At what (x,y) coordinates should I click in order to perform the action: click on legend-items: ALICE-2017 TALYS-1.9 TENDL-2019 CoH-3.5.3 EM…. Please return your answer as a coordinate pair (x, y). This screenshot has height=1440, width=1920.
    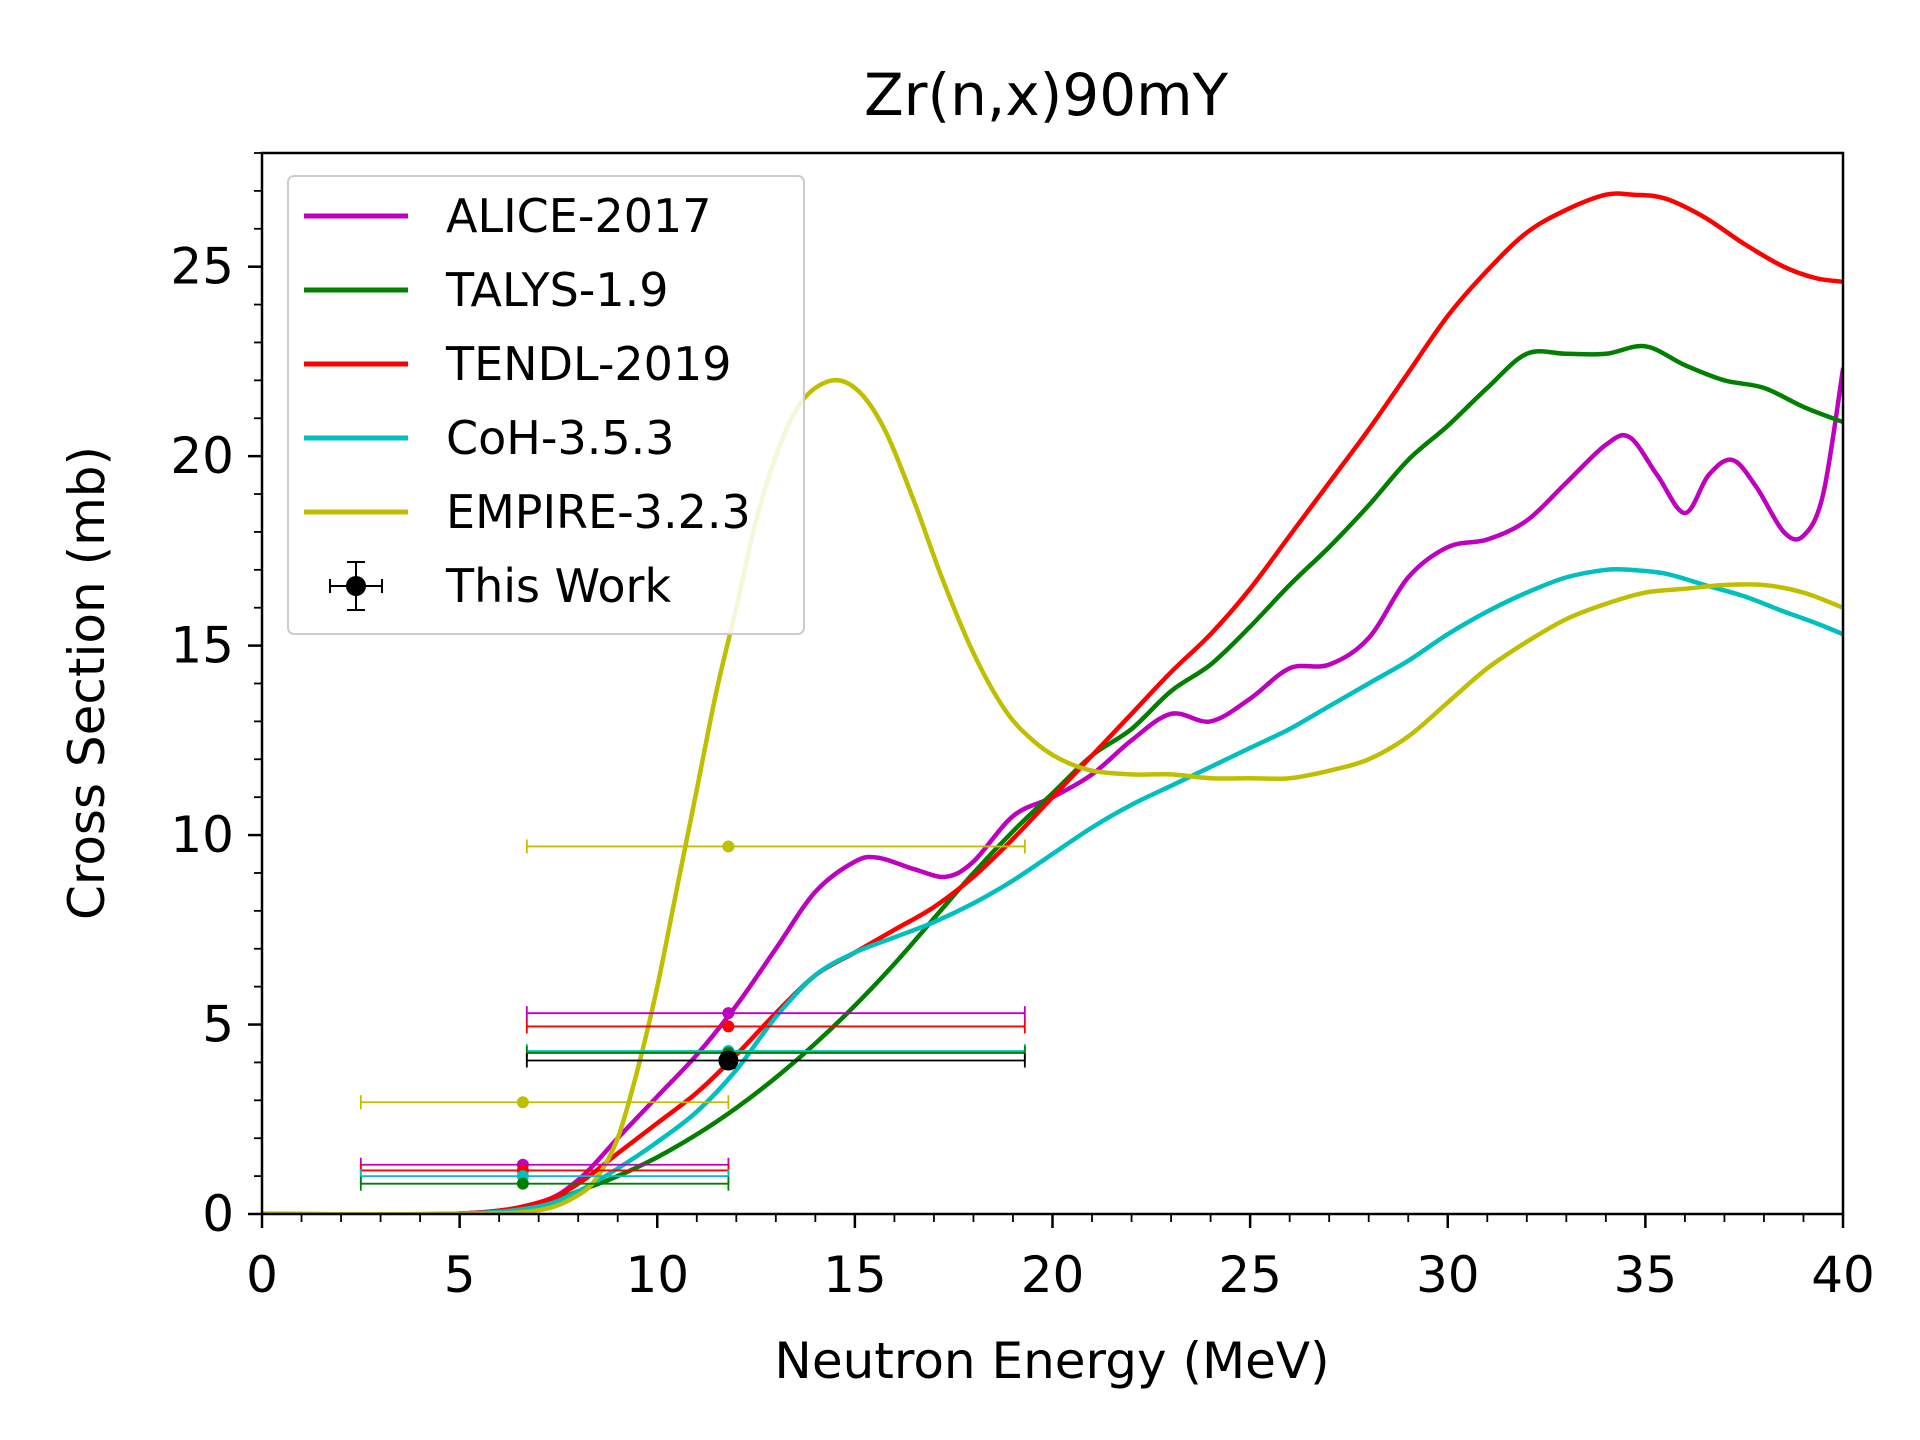
    Looking at the image, I should click on (527, 401).